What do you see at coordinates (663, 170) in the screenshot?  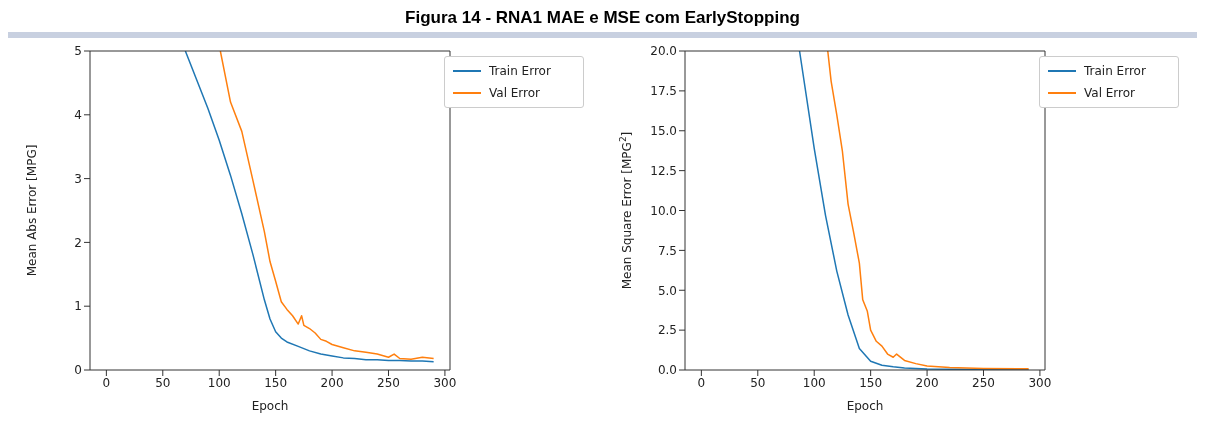 I see `y-tick-label: 12.5` at bounding box center [663, 170].